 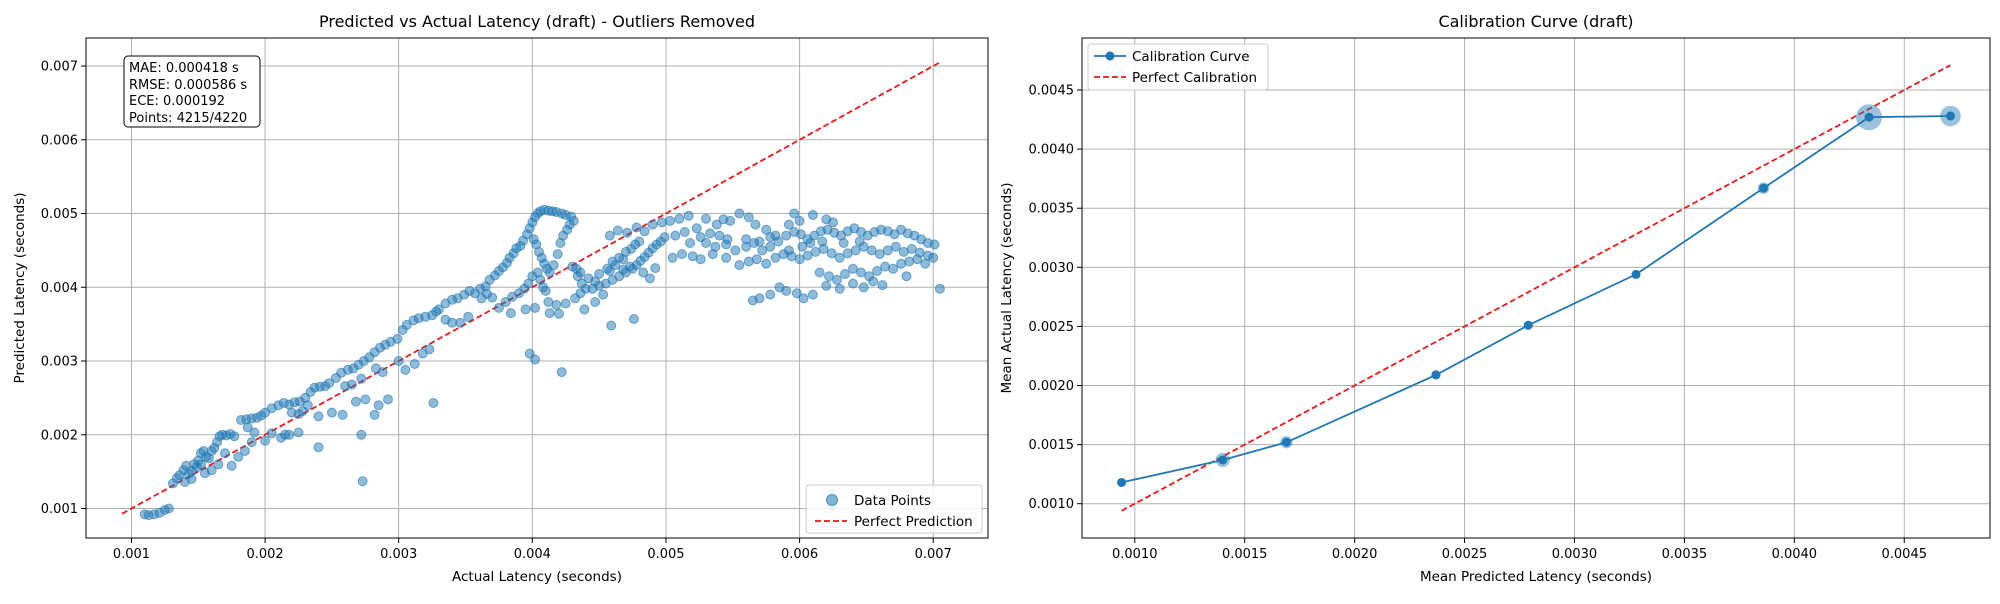 I want to click on left-xtick-label: 0.005, so click(x=665, y=554).